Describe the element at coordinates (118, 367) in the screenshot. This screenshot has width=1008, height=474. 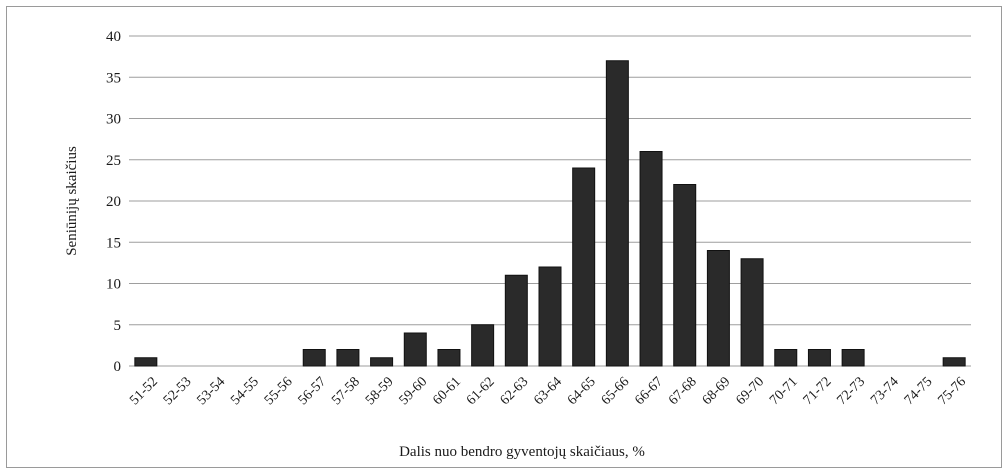
I see `y-tick-label: 0` at that location.